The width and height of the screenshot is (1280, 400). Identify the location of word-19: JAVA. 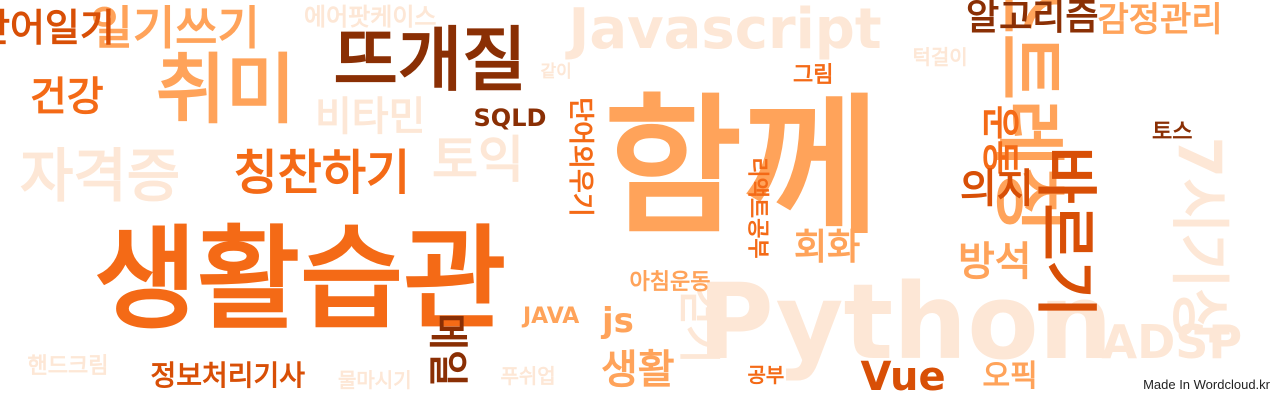
(551, 316).